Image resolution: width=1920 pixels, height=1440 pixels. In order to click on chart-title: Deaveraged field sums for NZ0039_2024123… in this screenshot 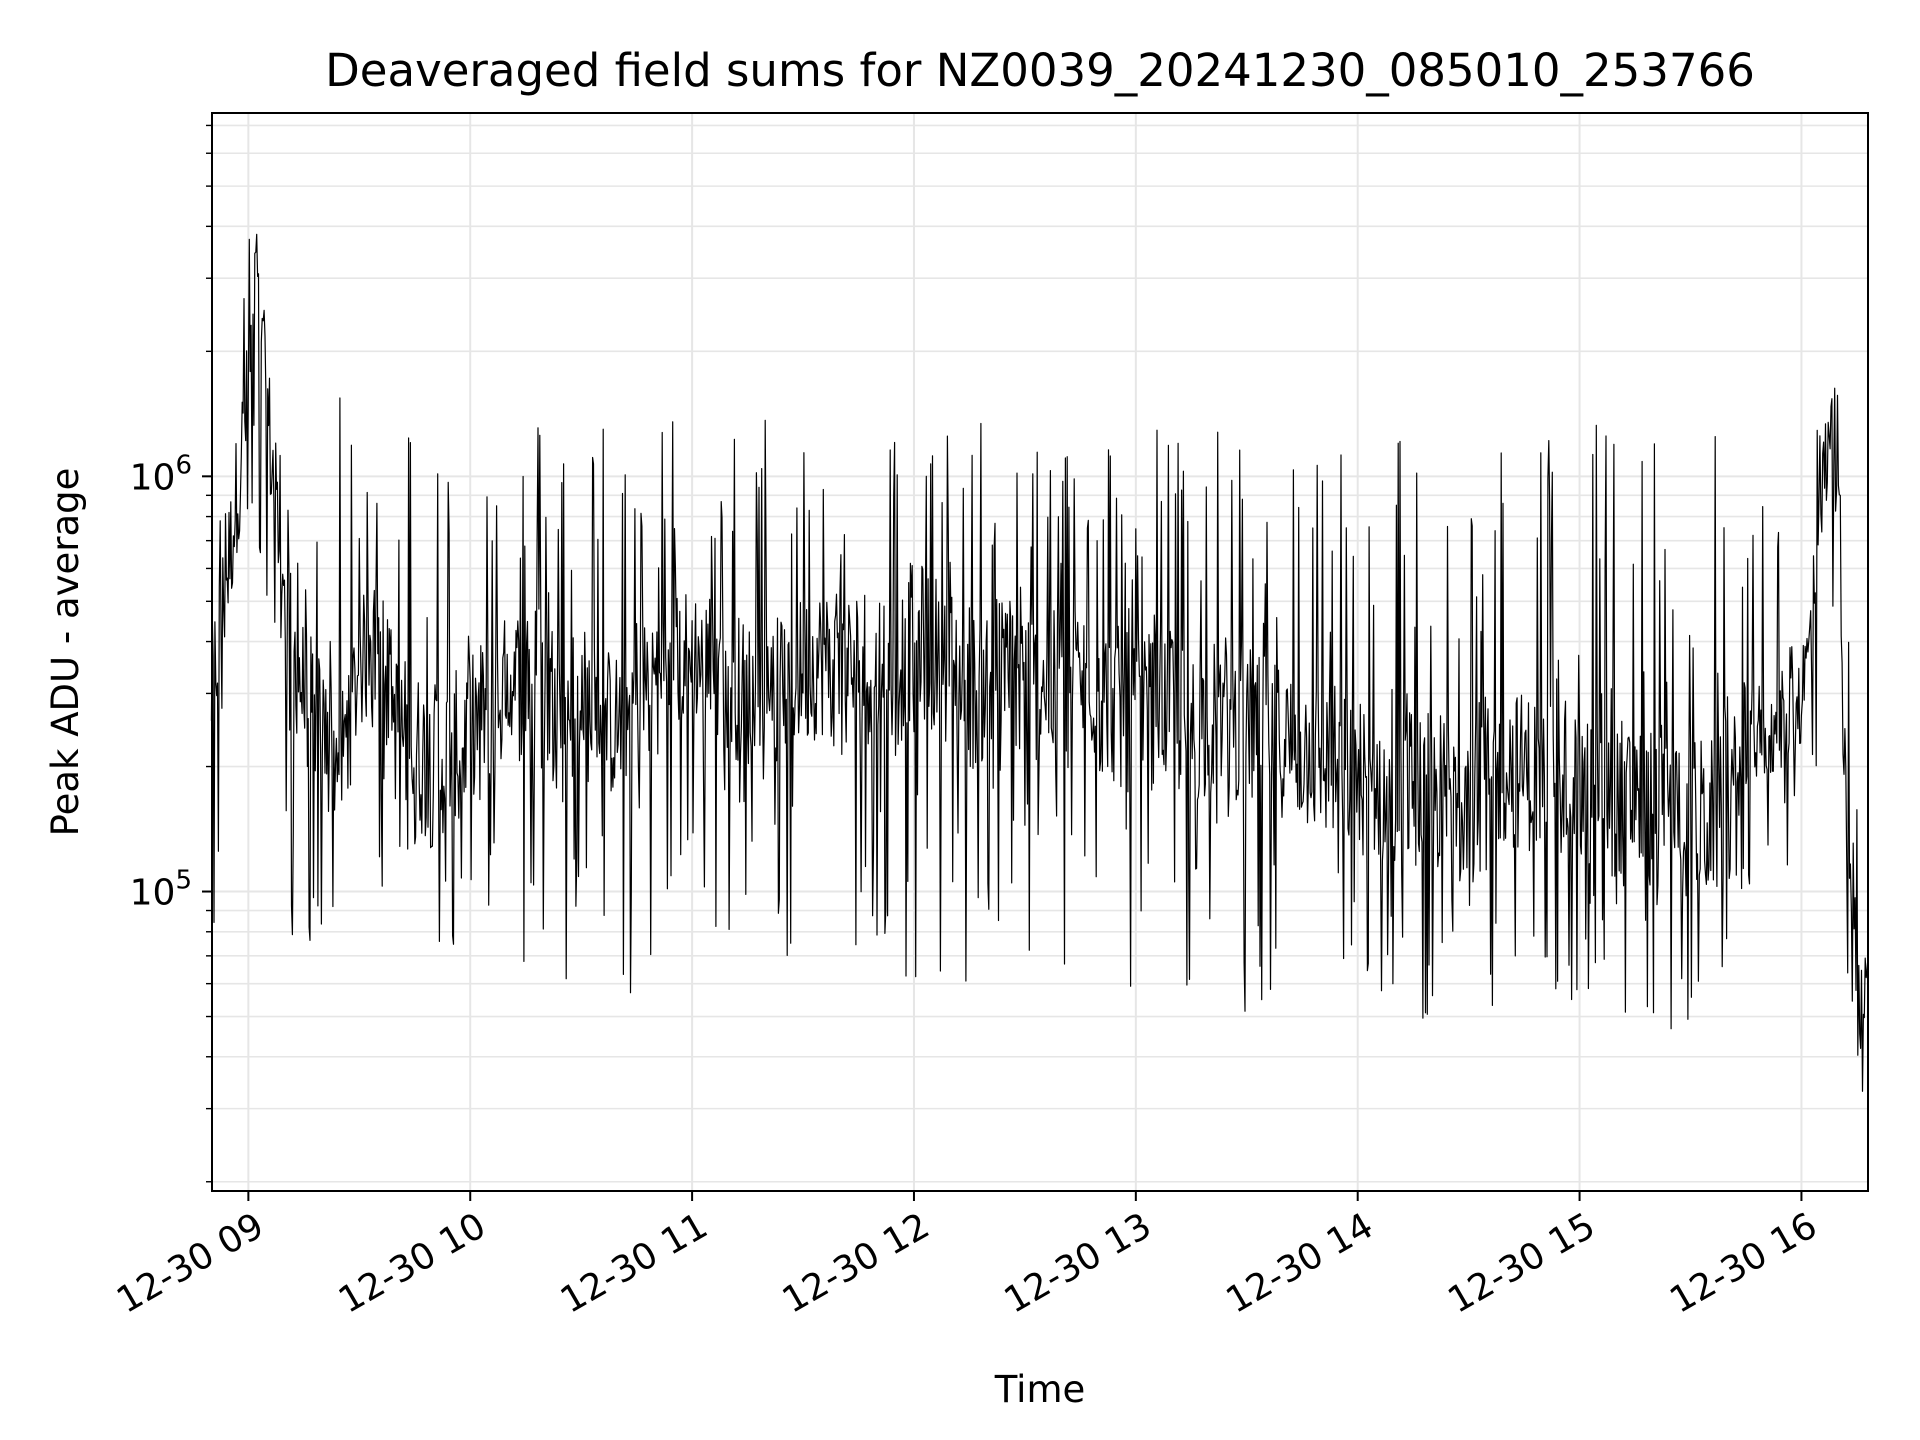, I will do `click(1040, 70)`.